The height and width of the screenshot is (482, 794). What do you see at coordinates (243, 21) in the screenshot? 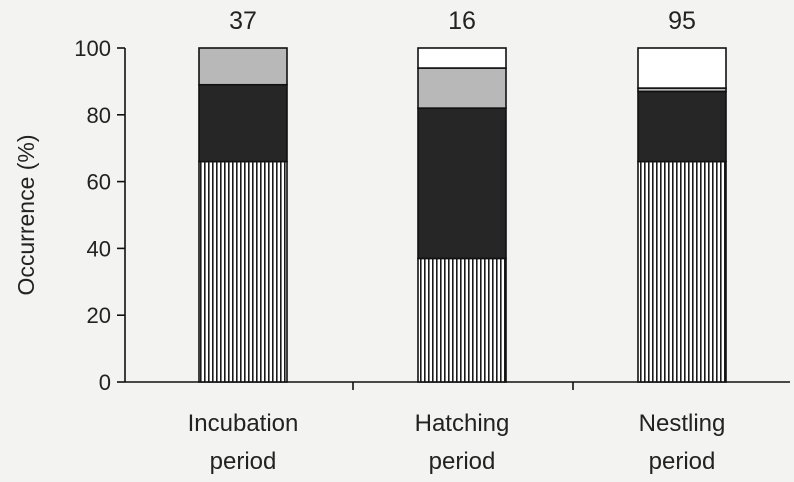
I see `sample-size-label: 37` at bounding box center [243, 21].